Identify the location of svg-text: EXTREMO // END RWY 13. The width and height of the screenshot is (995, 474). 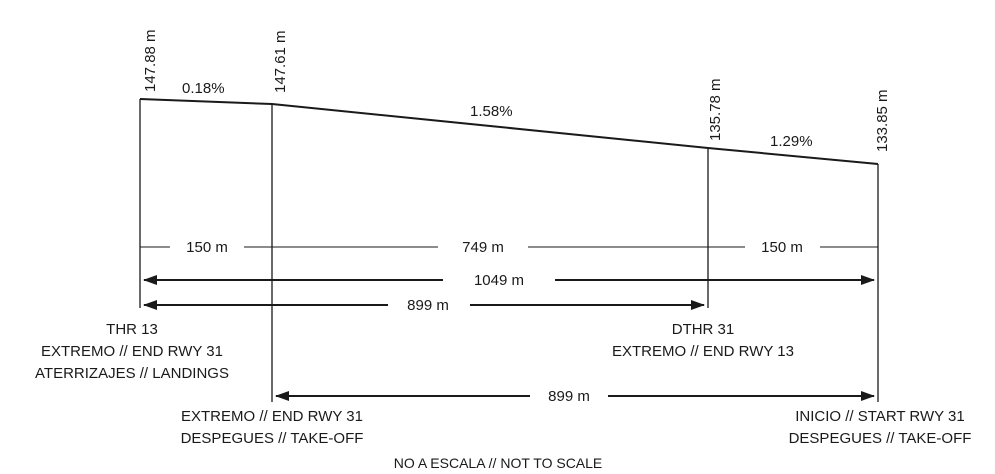
(703, 351).